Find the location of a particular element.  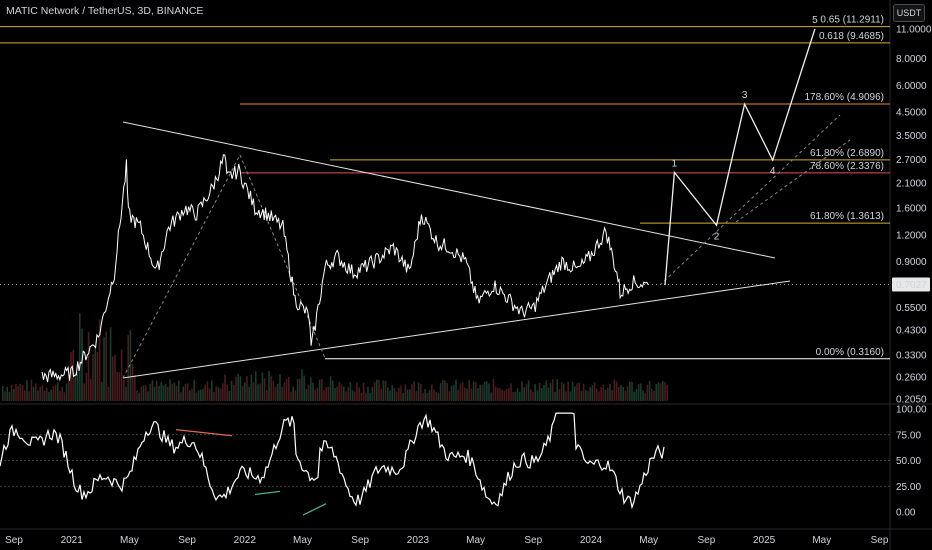

price-tick-label: 0.3300 is located at coordinates (911, 355).